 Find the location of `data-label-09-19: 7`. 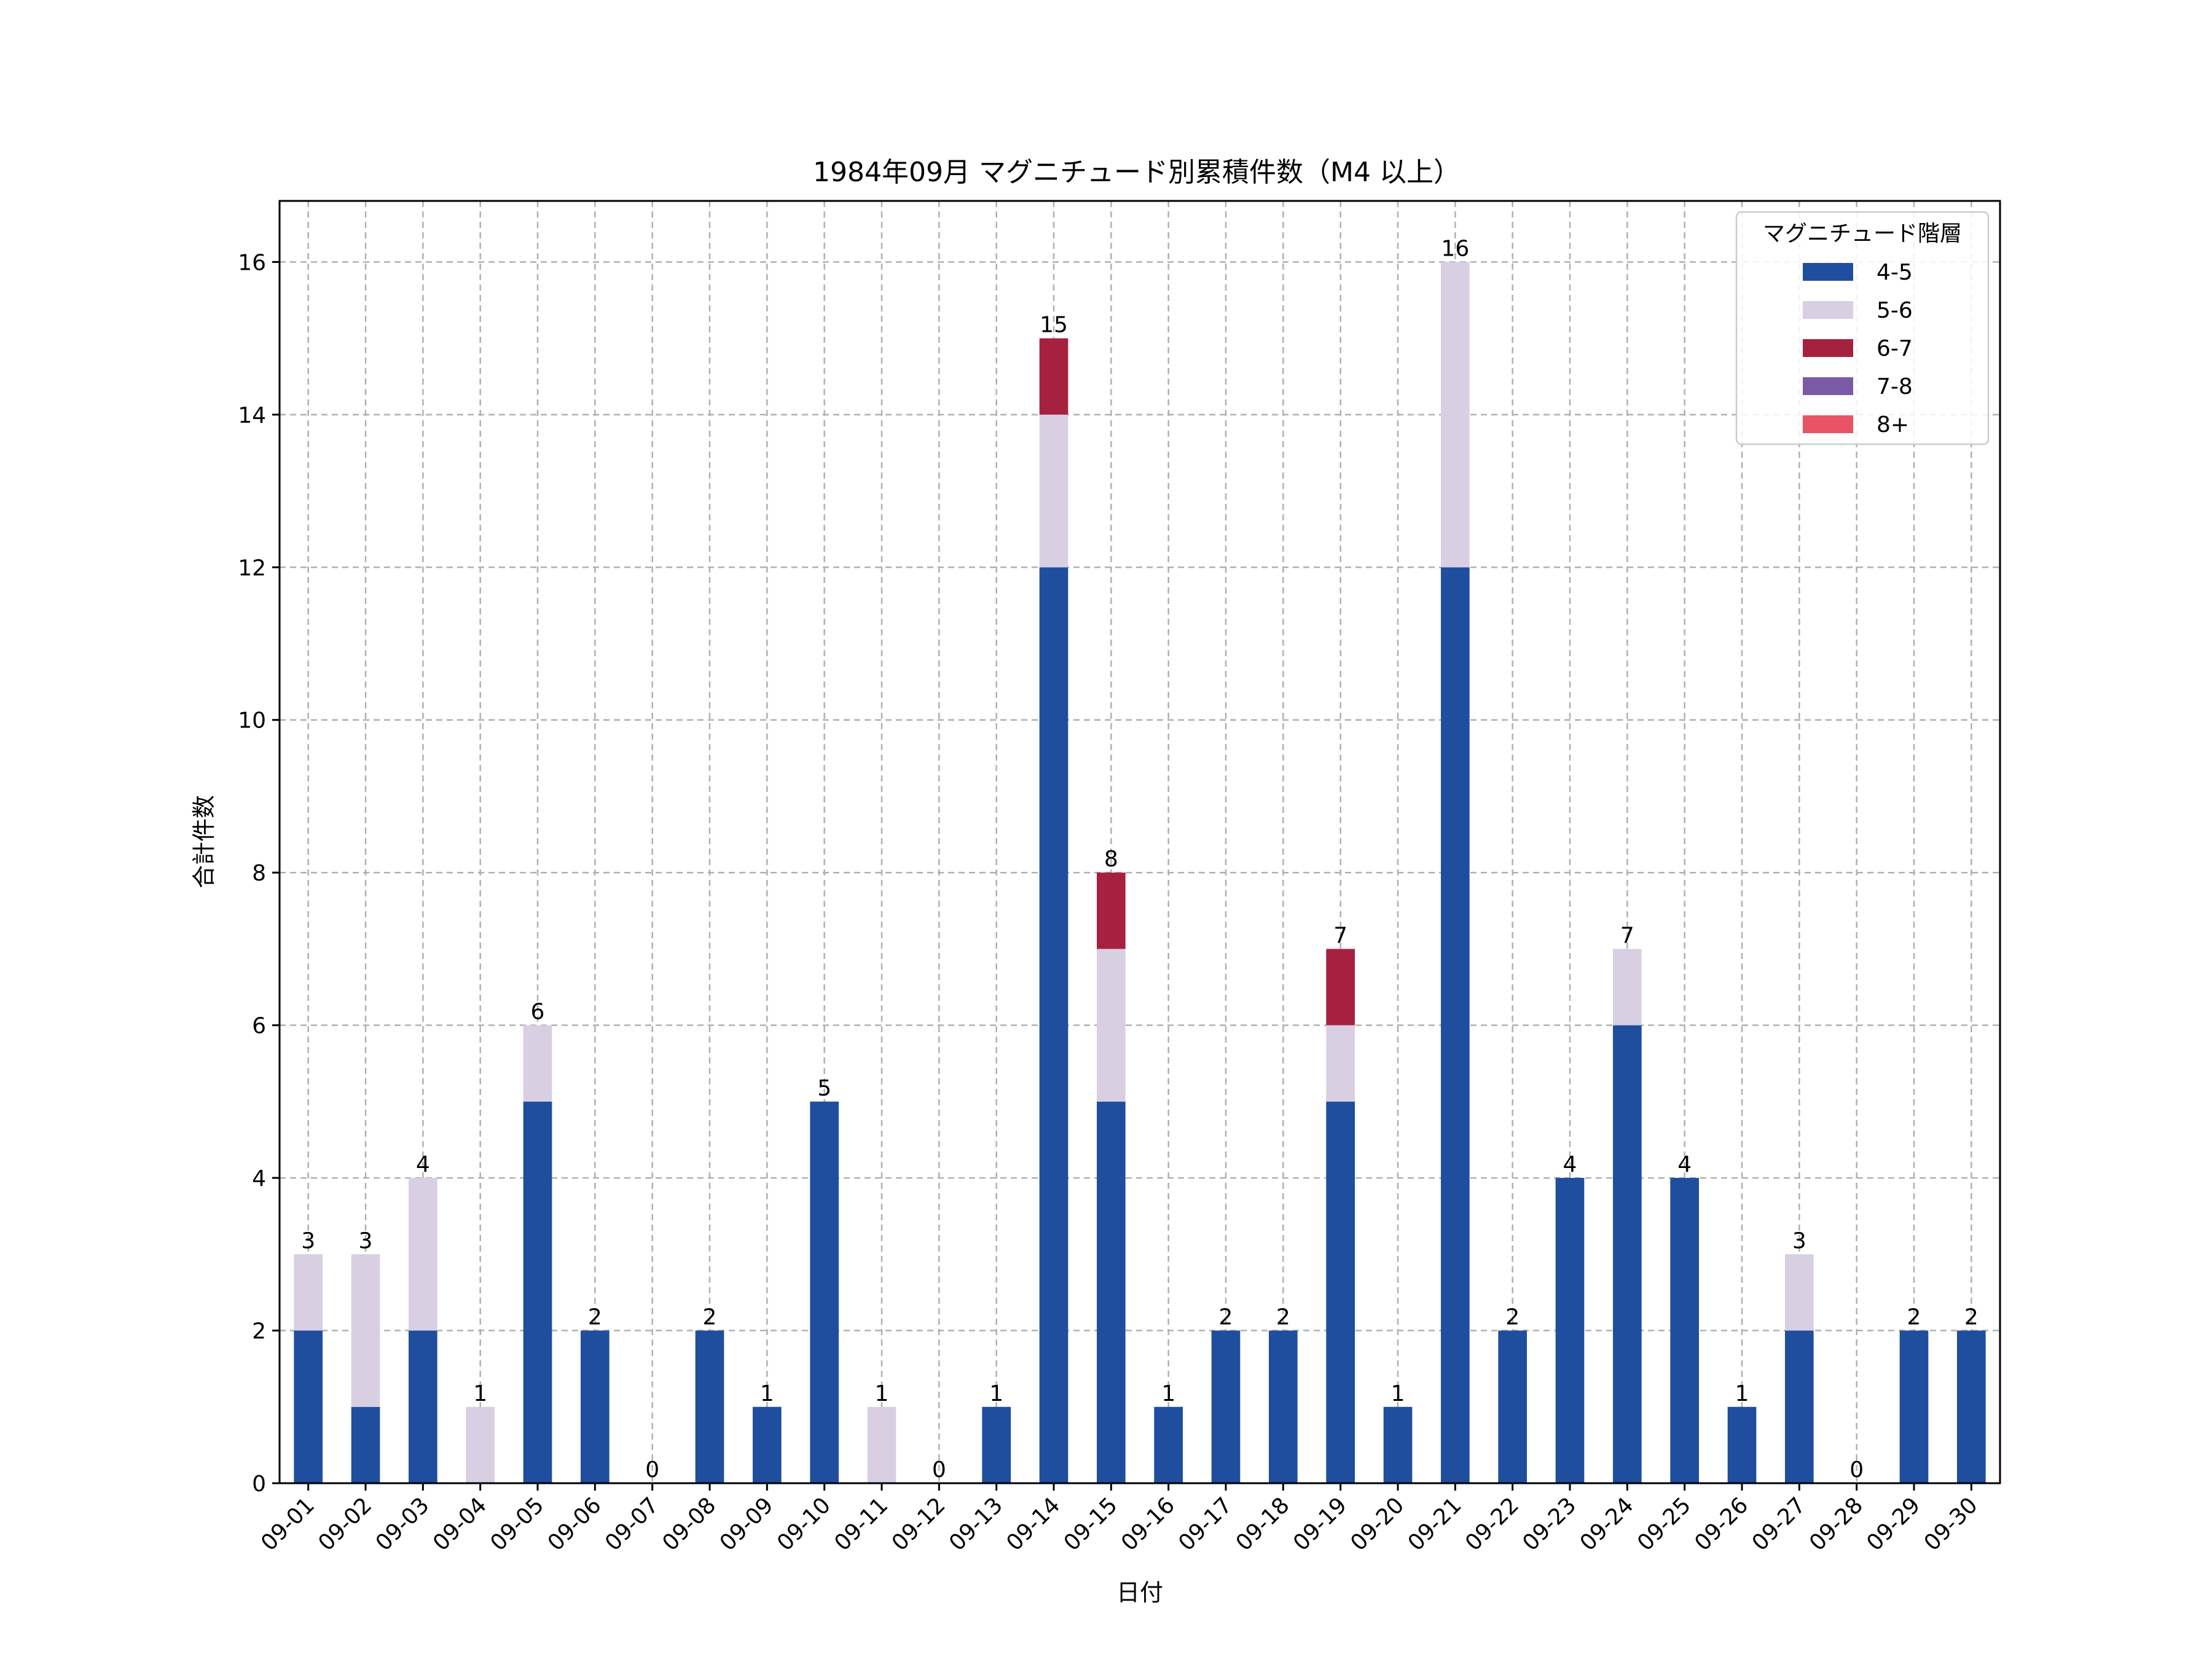

data-label-09-19: 7 is located at coordinates (1340, 935).